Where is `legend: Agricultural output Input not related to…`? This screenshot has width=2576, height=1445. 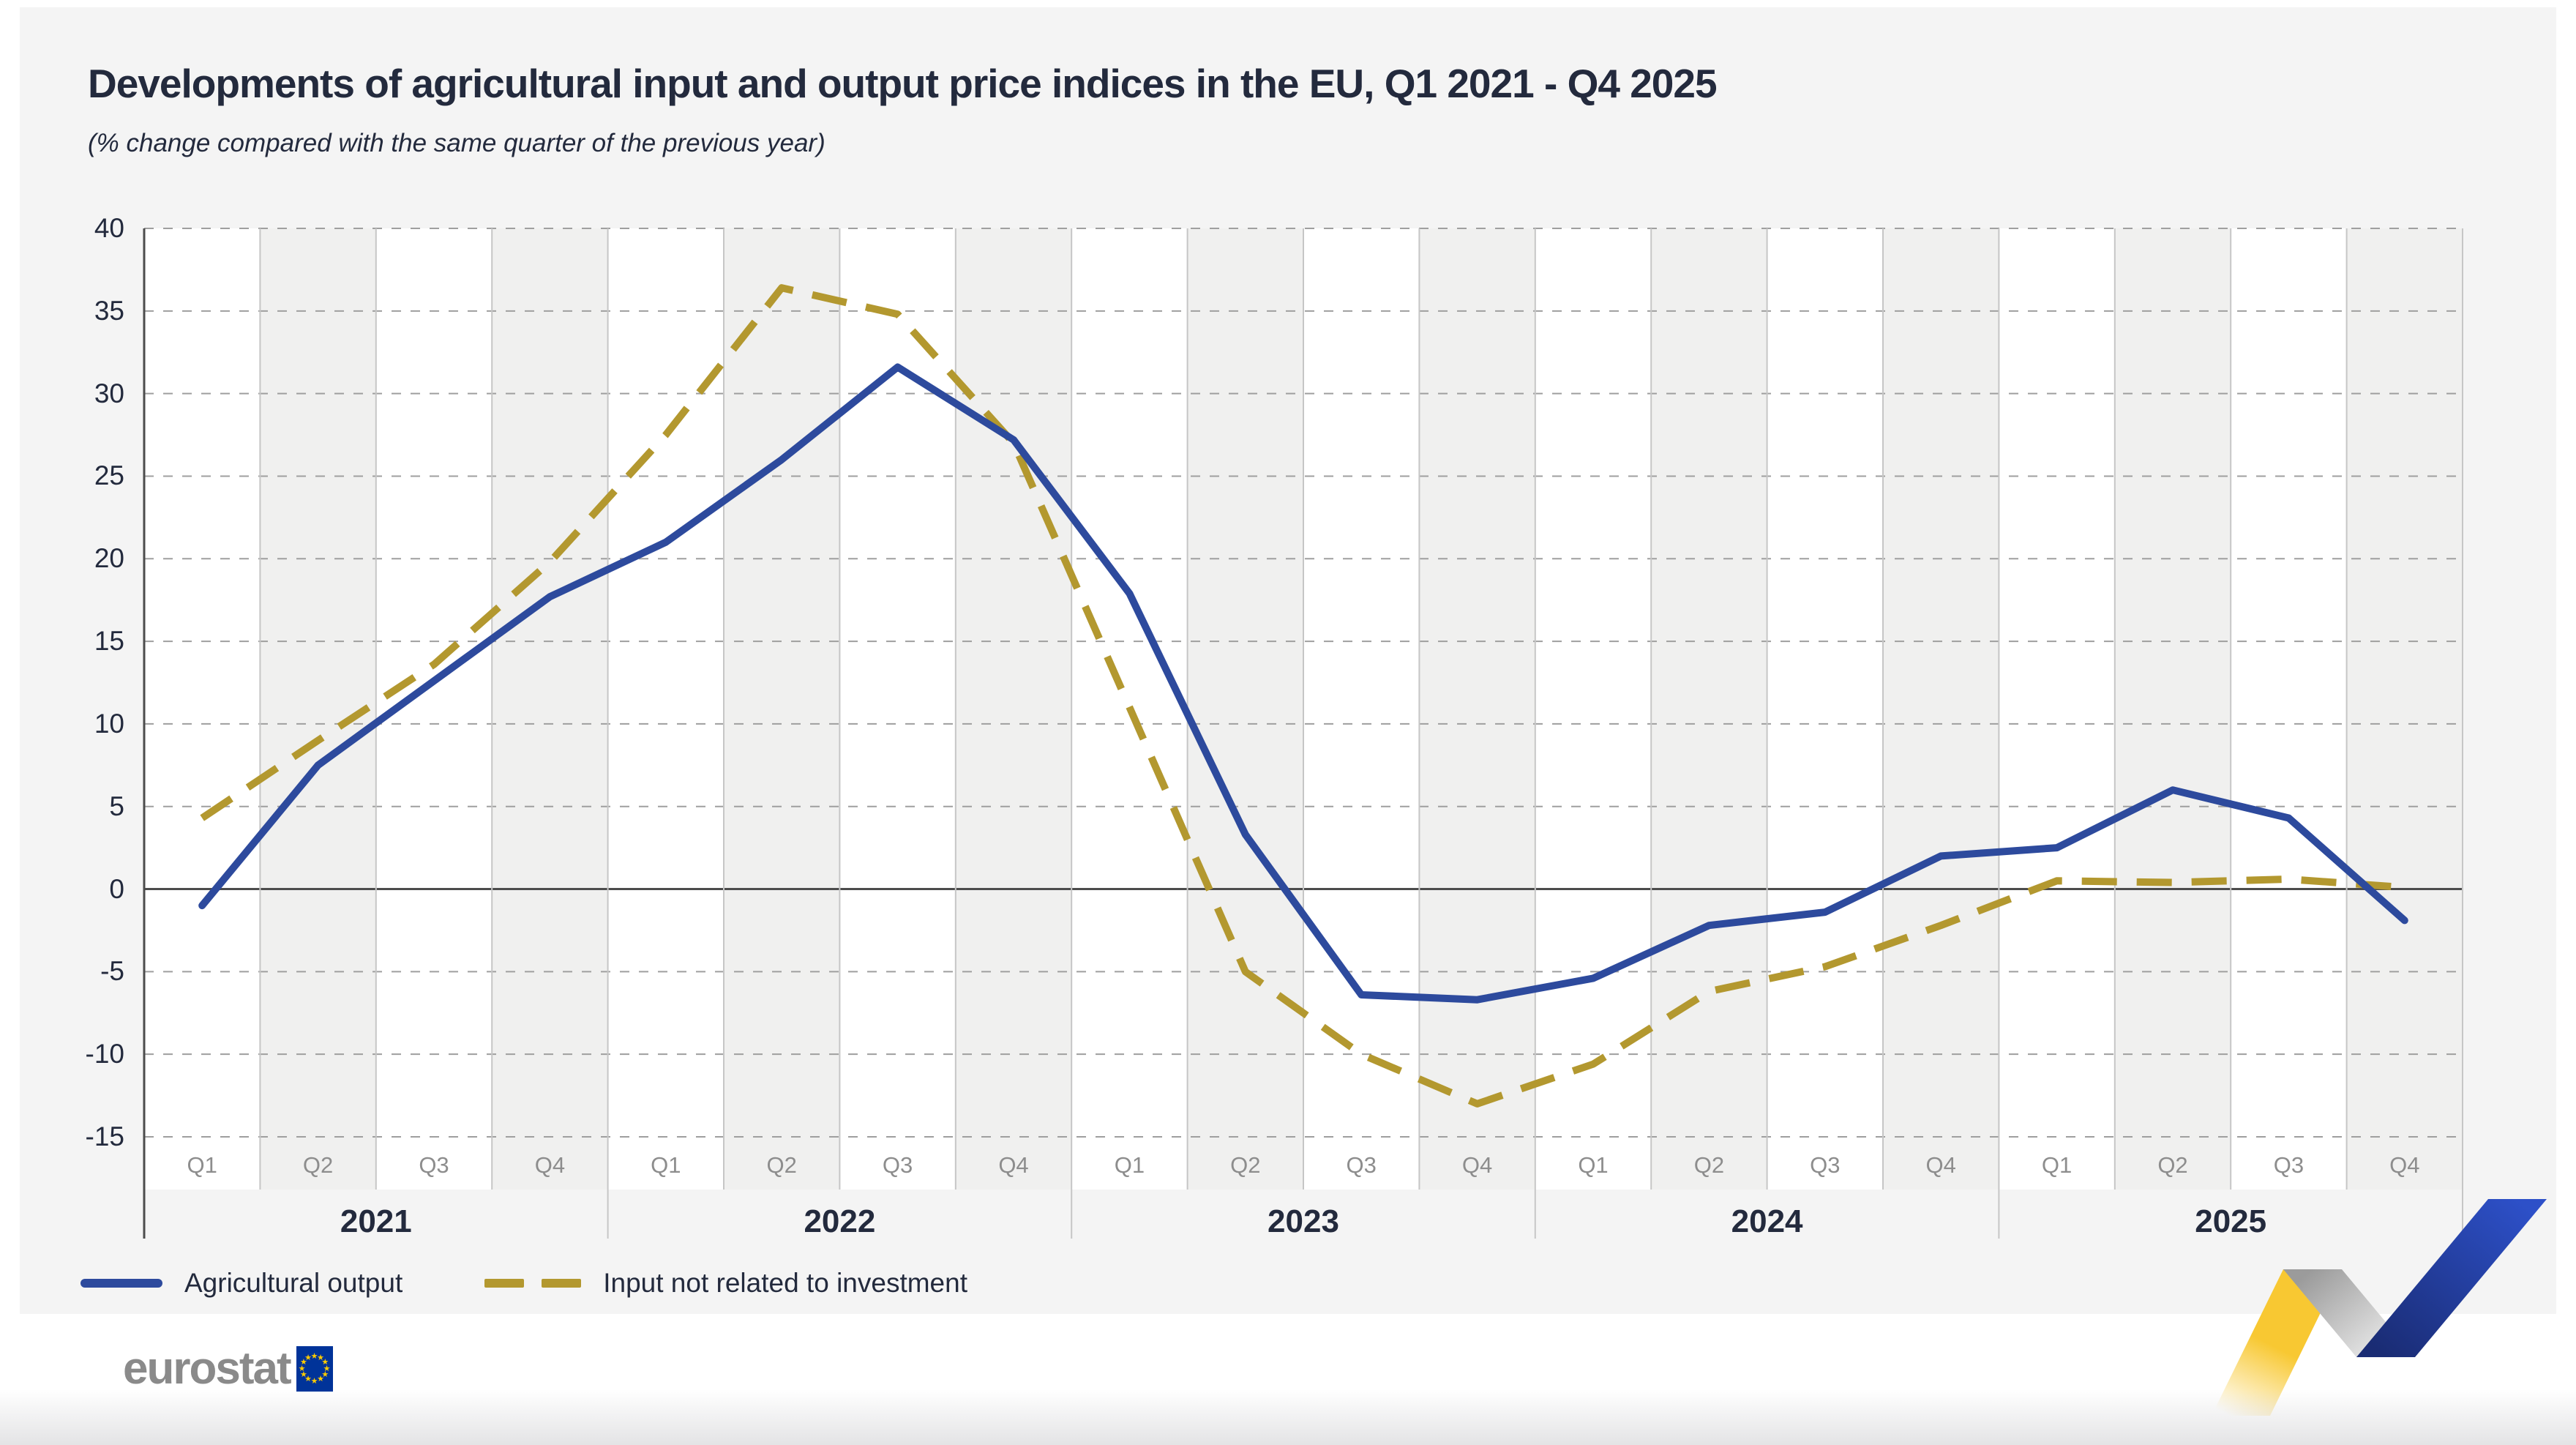 legend: Agricultural output Input not related to… is located at coordinates (523, 1283).